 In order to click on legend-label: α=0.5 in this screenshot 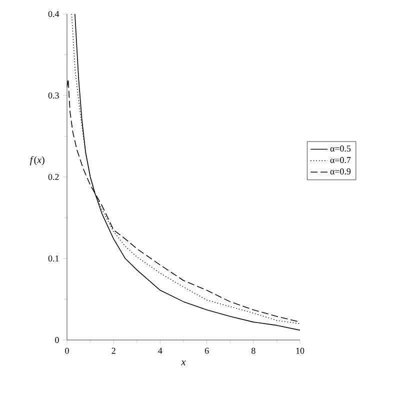, I will do `click(340, 149)`.